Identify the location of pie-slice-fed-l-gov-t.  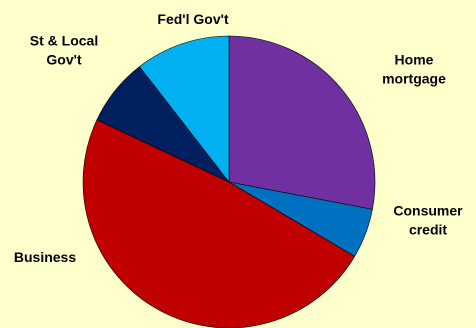
(184, 109).